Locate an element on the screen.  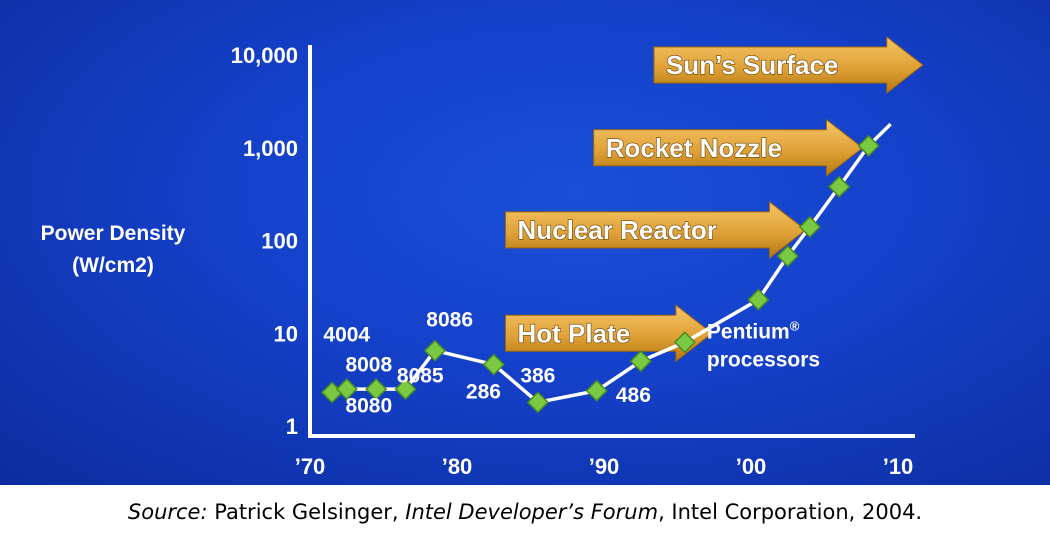
x-tick-label: ’00 is located at coordinates (751, 466).